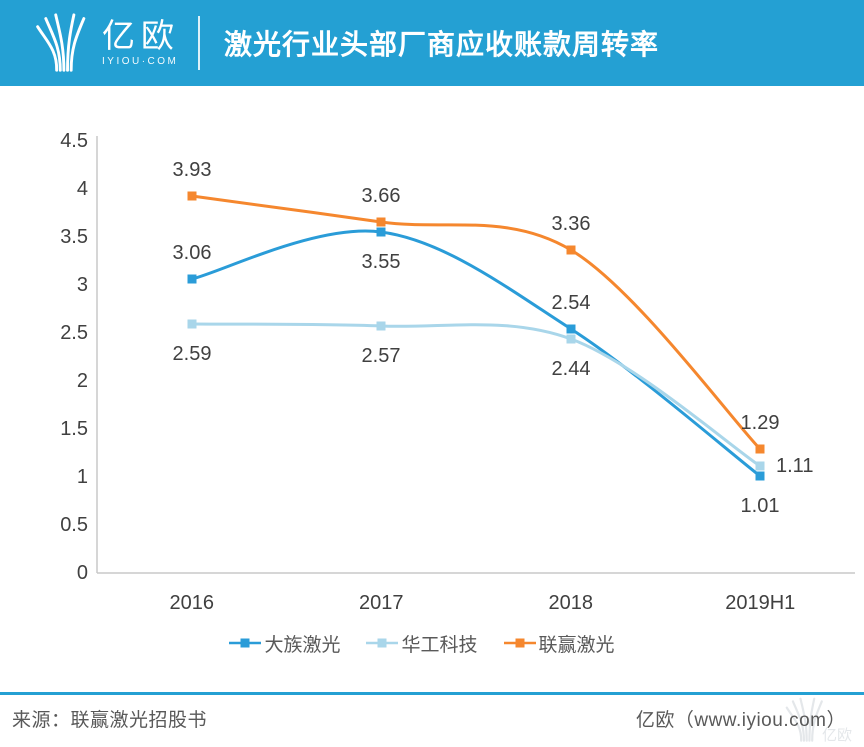  Describe the element at coordinates (837, 735) in the screenshot. I see `watermark-brand-text: 亿欧` at that location.